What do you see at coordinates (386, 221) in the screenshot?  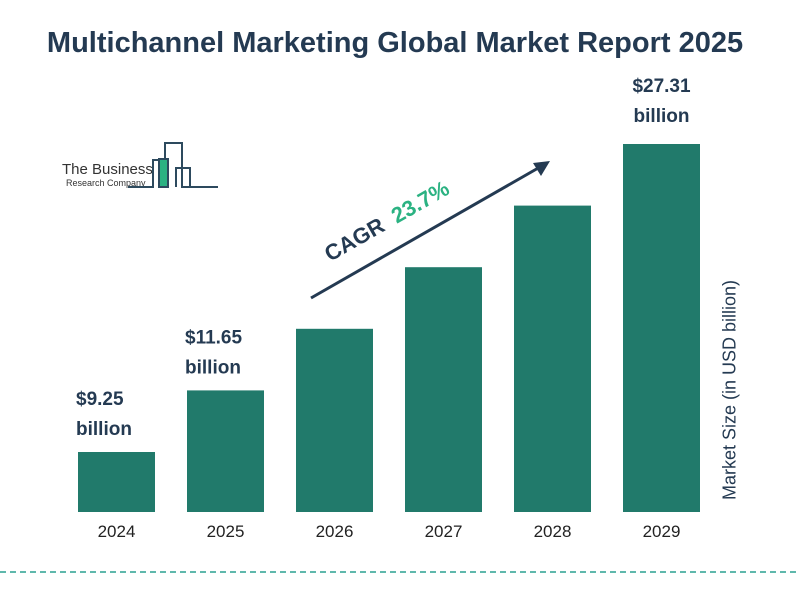 I see `svg-text: CAGR 23.7%` at bounding box center [386, 221].